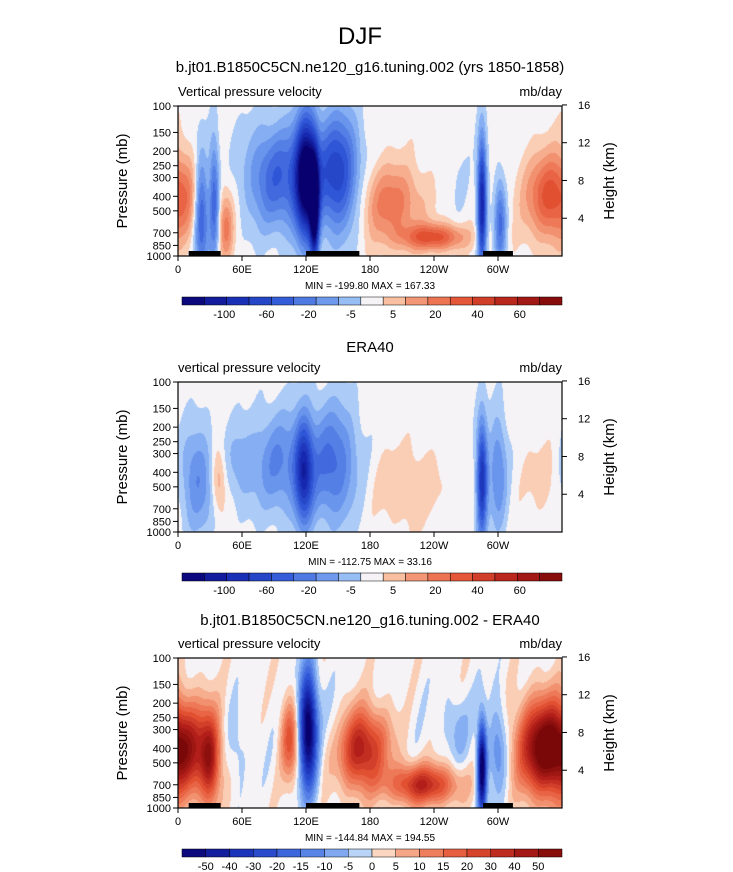 The width and height of the screenshot is (733, 872). What do you see at coordinates (609, 457) in the screenshot?
I see `y2-axis-label: Height (km)` at bounding box center [609, 457].